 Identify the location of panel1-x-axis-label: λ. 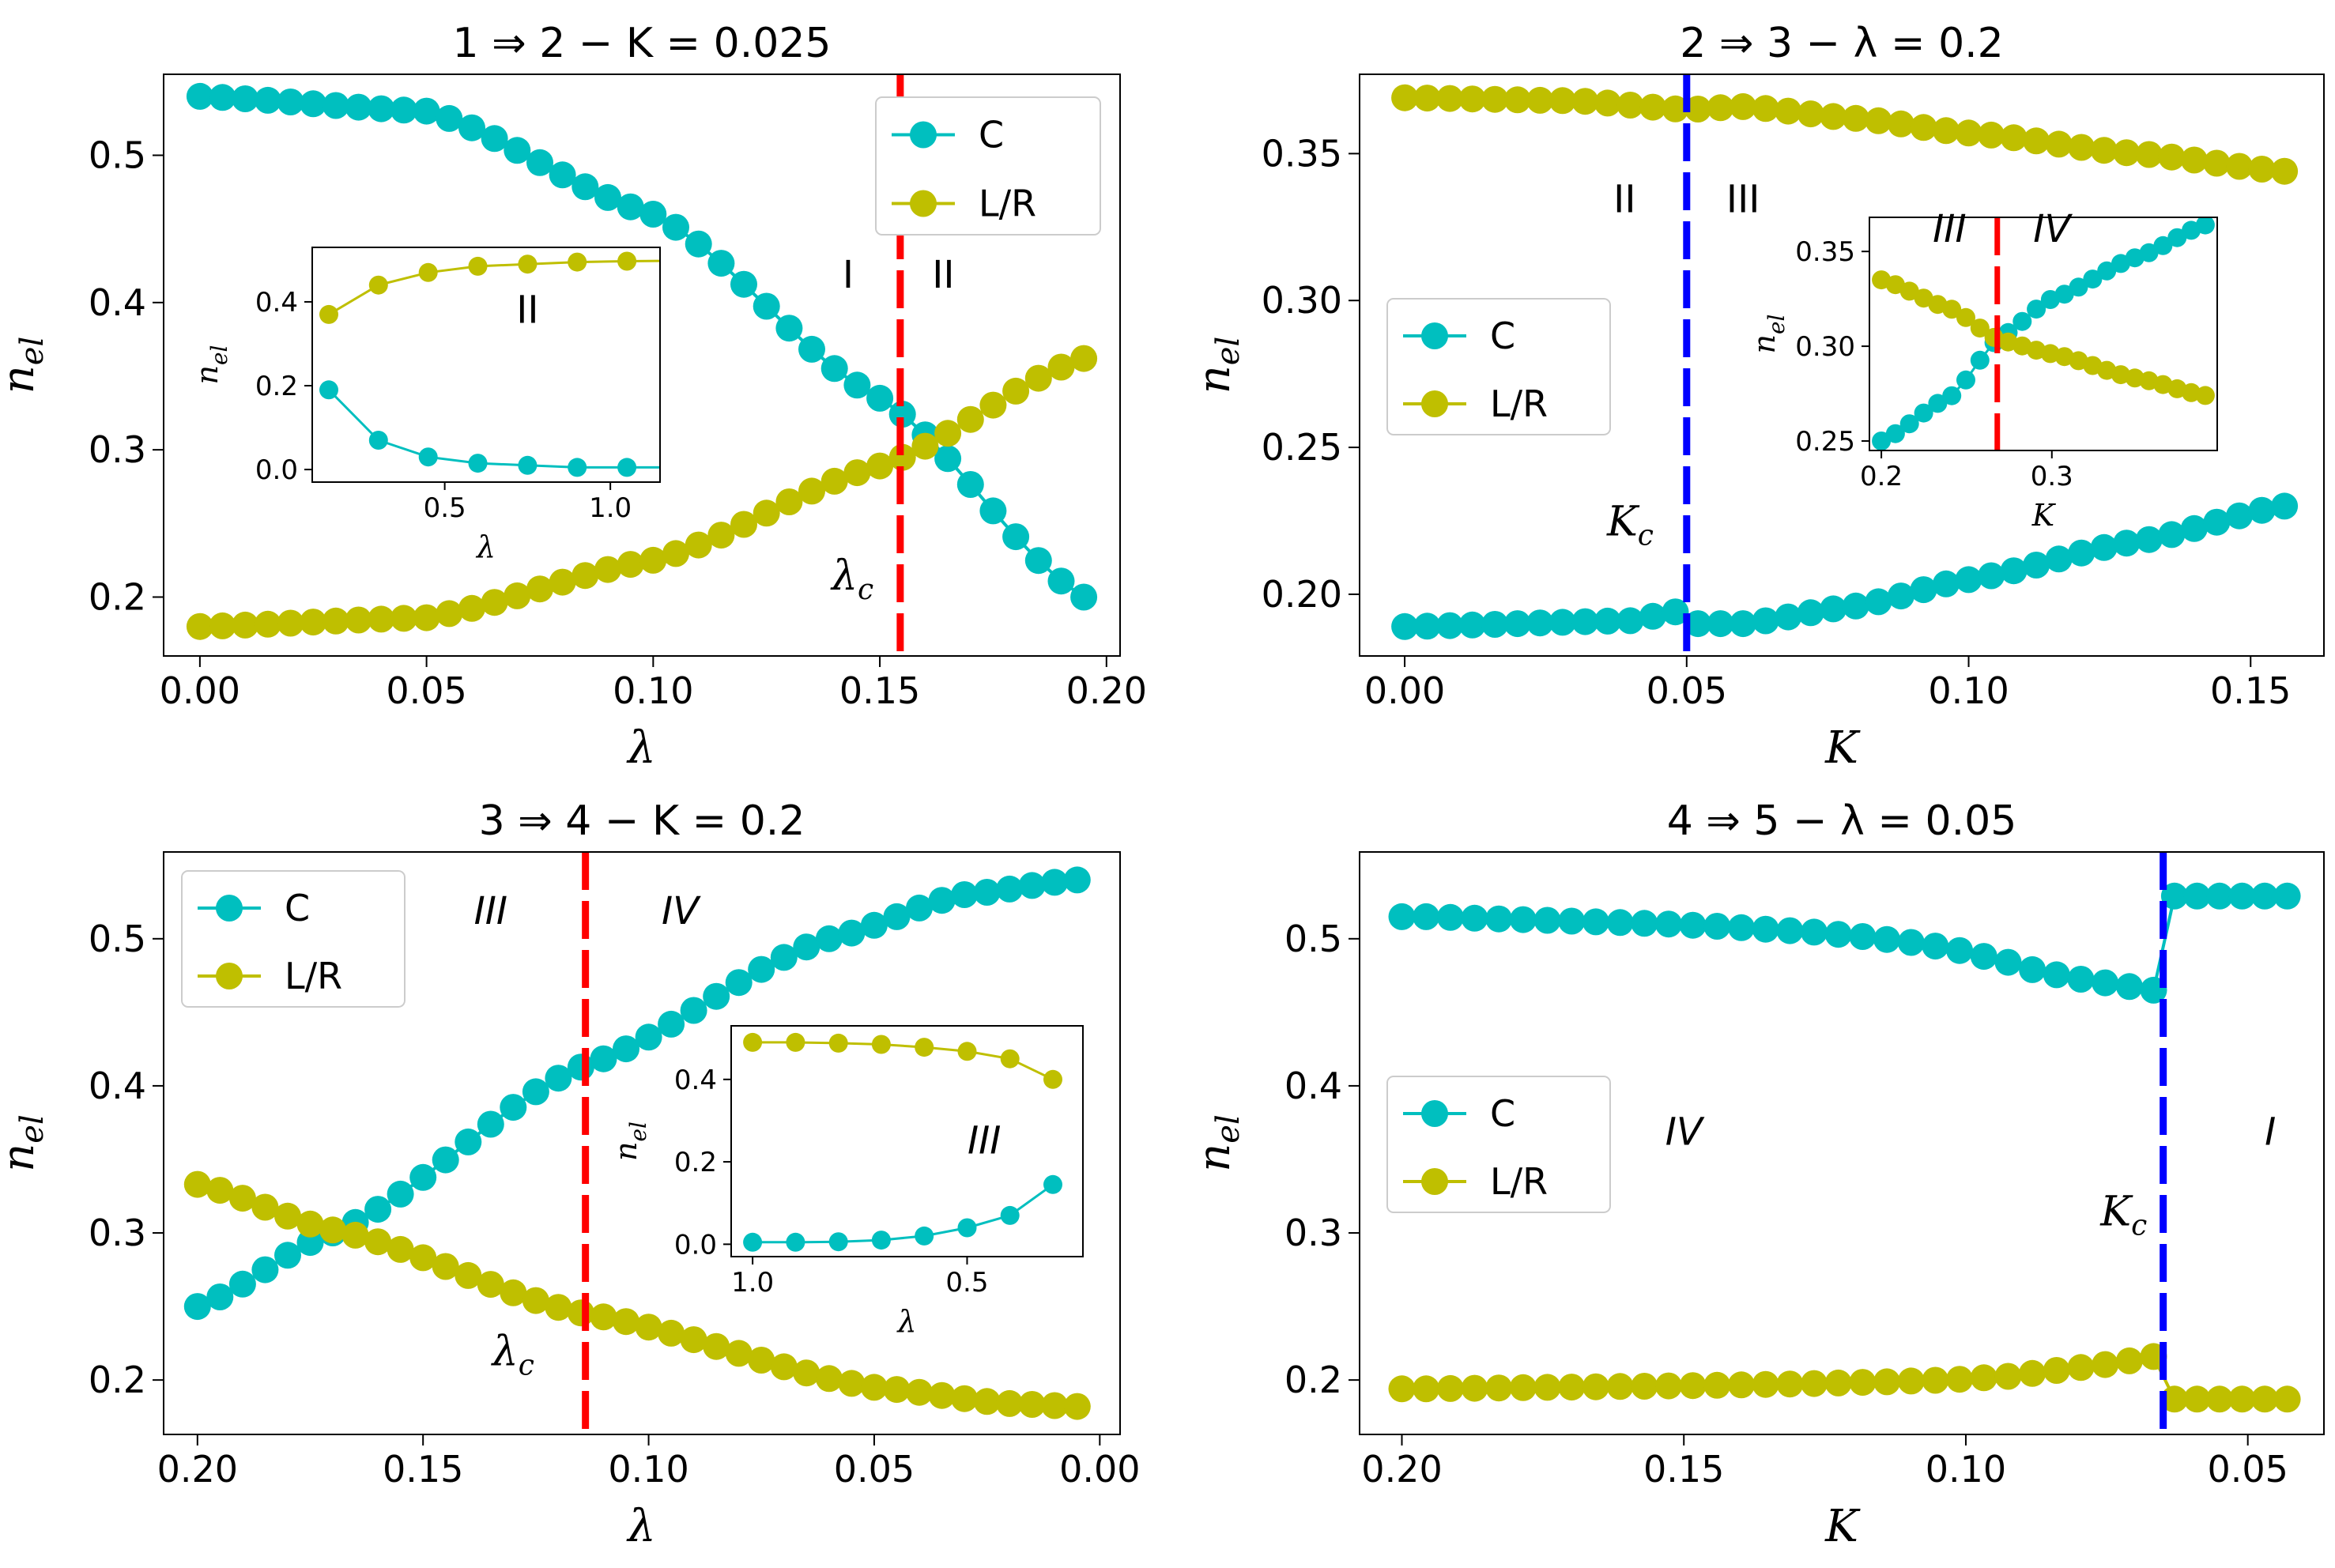
(641, 748).